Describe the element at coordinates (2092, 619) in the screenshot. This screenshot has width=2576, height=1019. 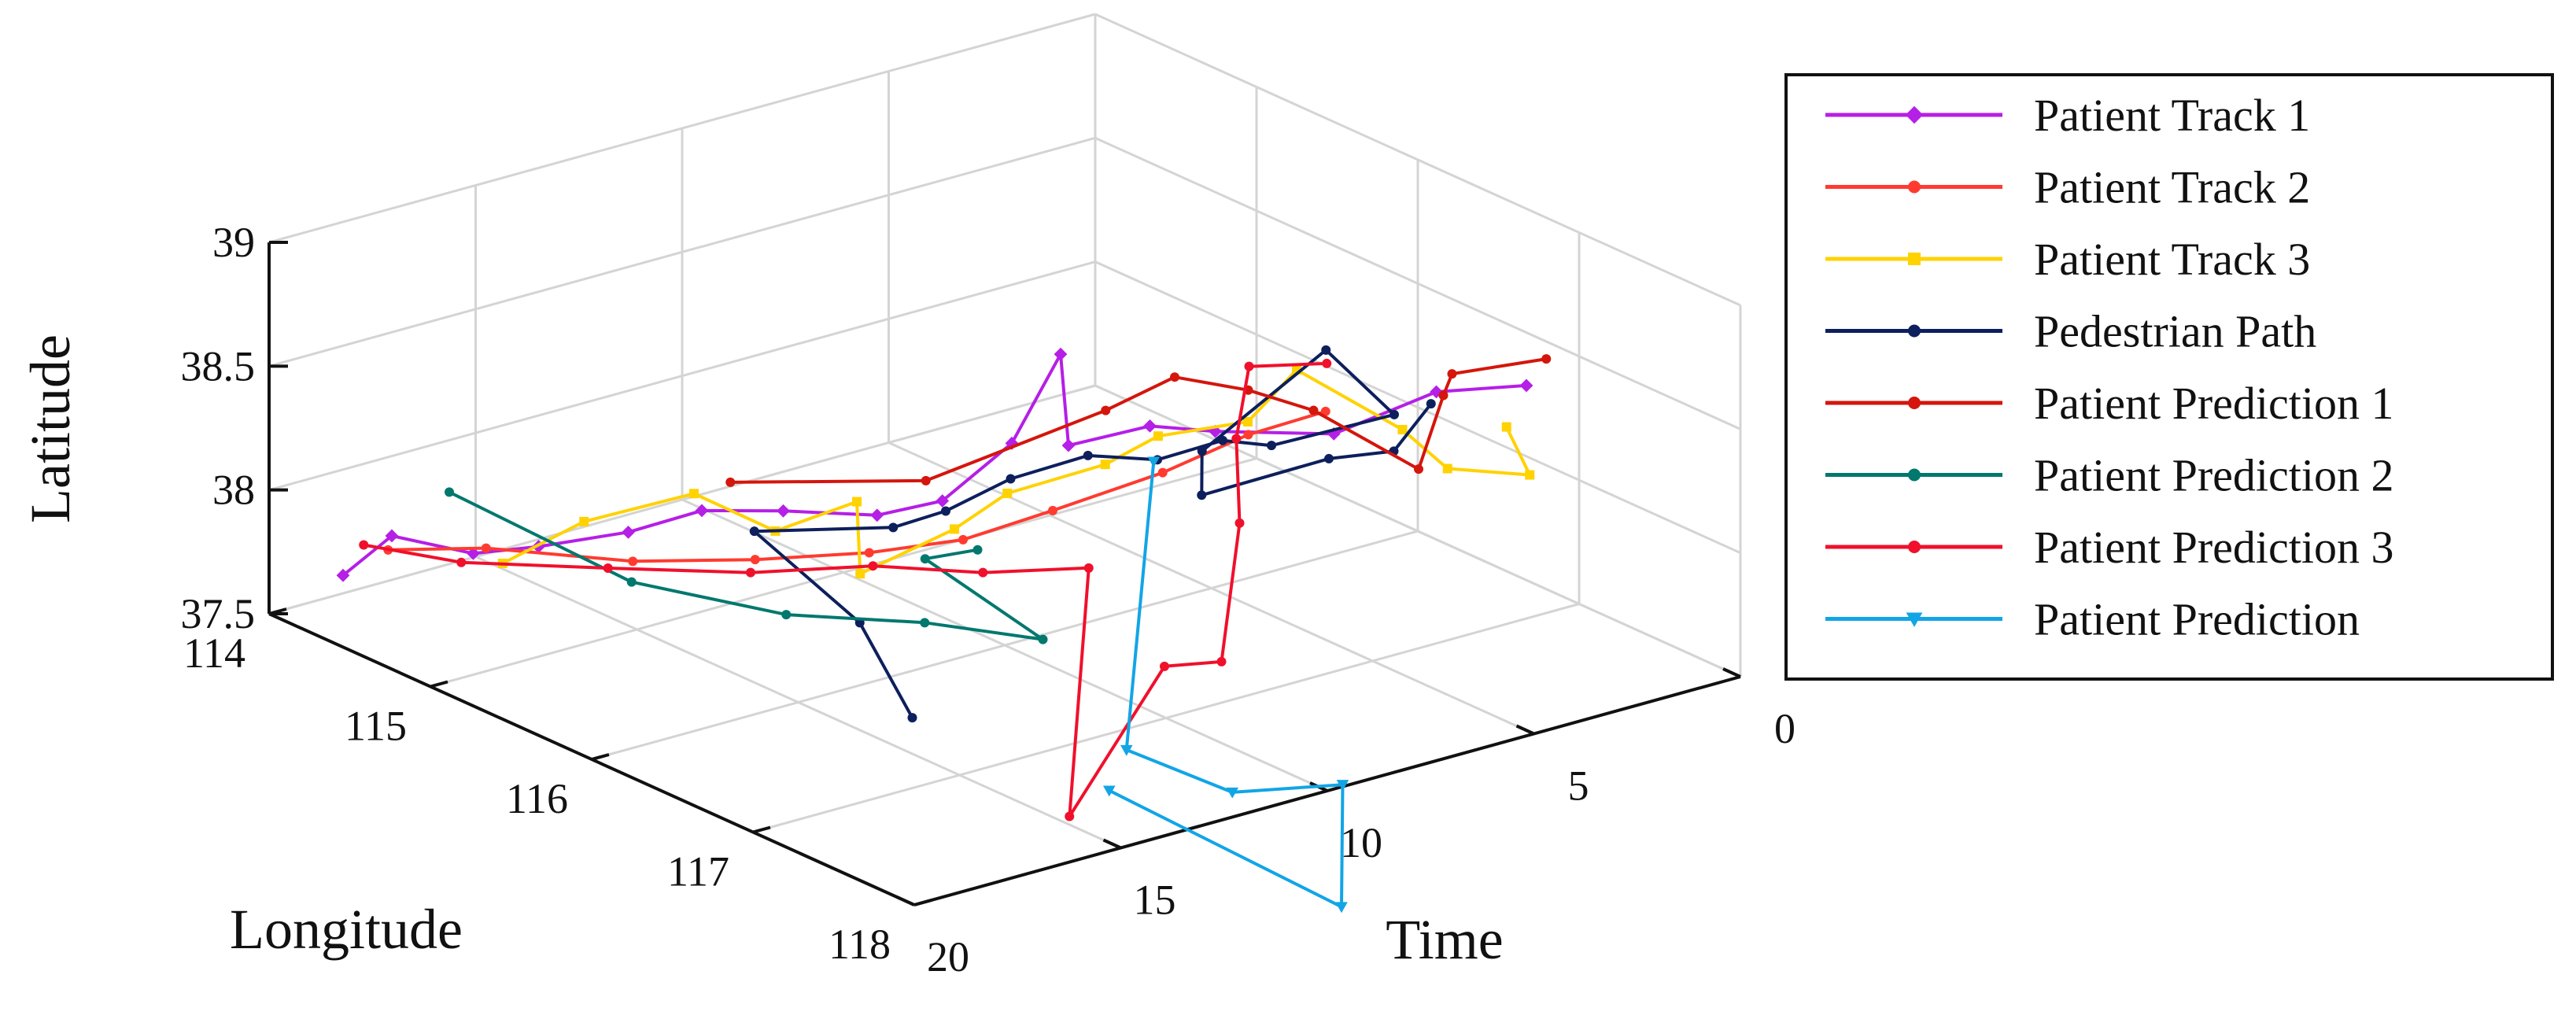
I see `legend-item: Patient Prediction` at that location.